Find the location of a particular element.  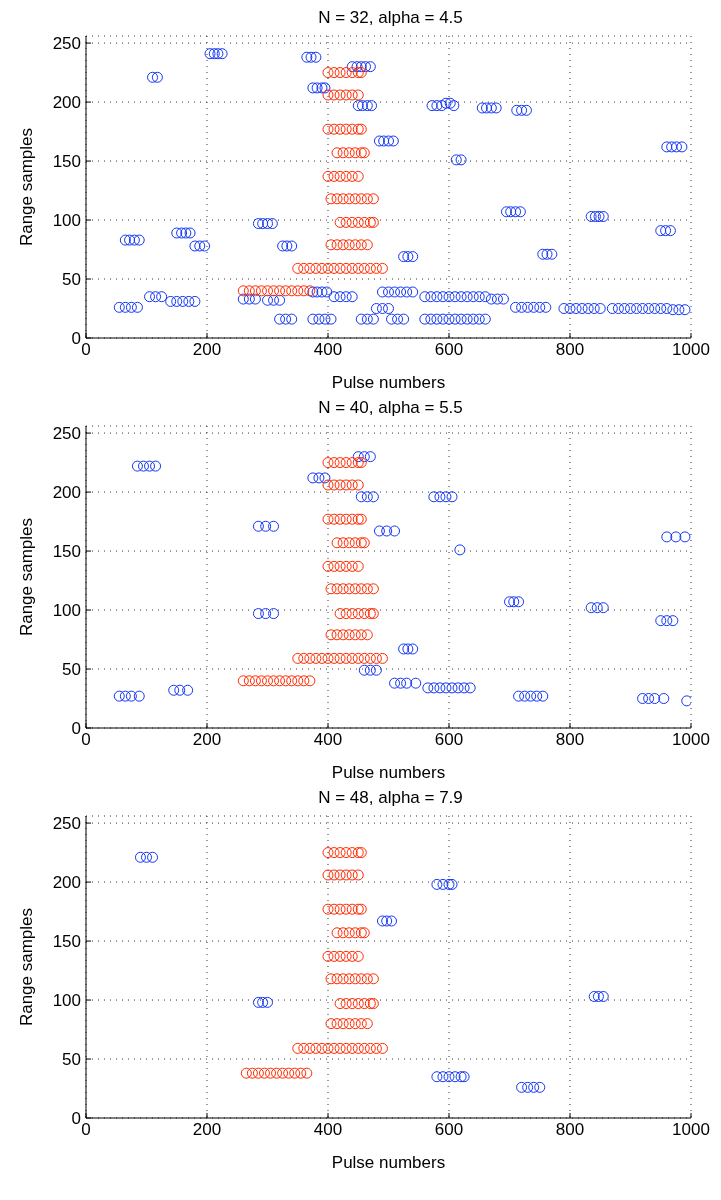

chart-title: N = 40, alpha = 5.5 is located at coordinates (390, 408).